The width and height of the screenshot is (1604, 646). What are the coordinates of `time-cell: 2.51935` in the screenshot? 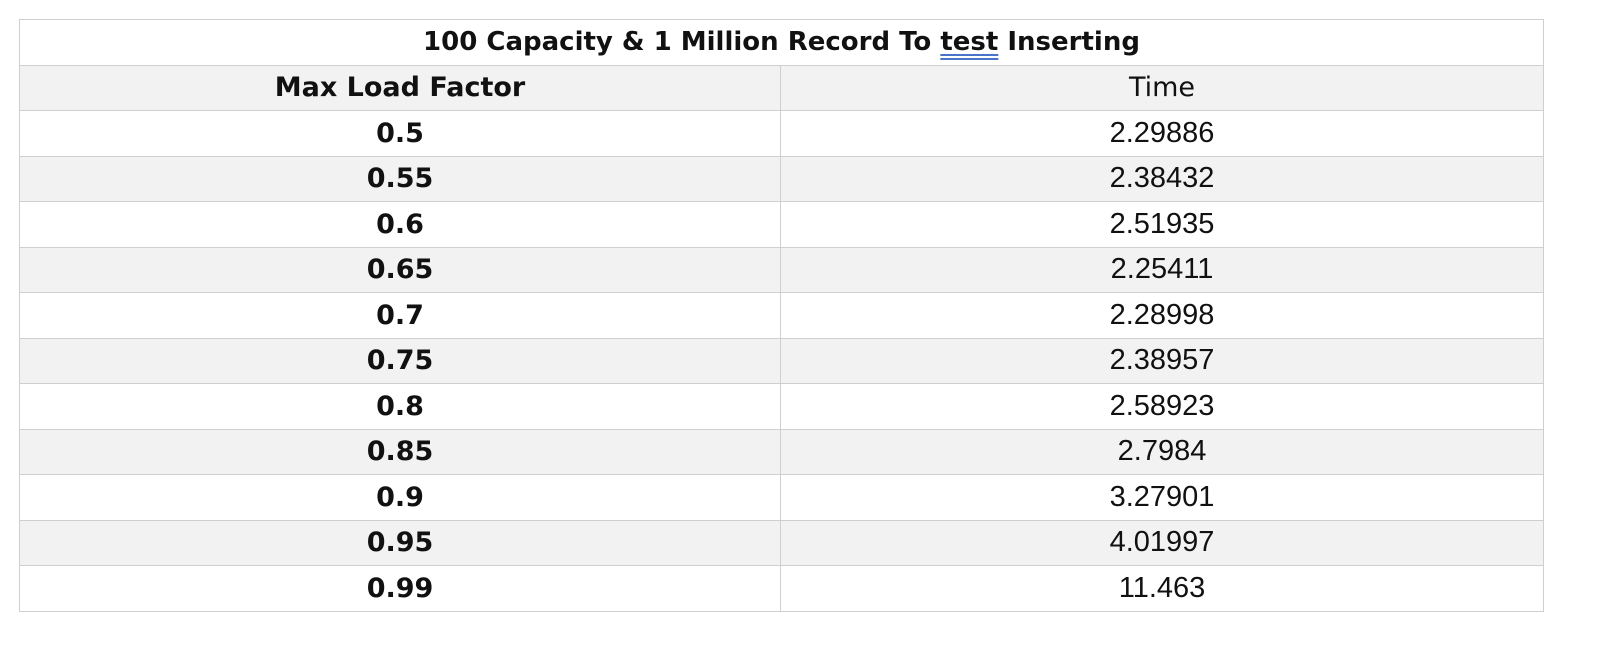 It's located at (1162, 224).